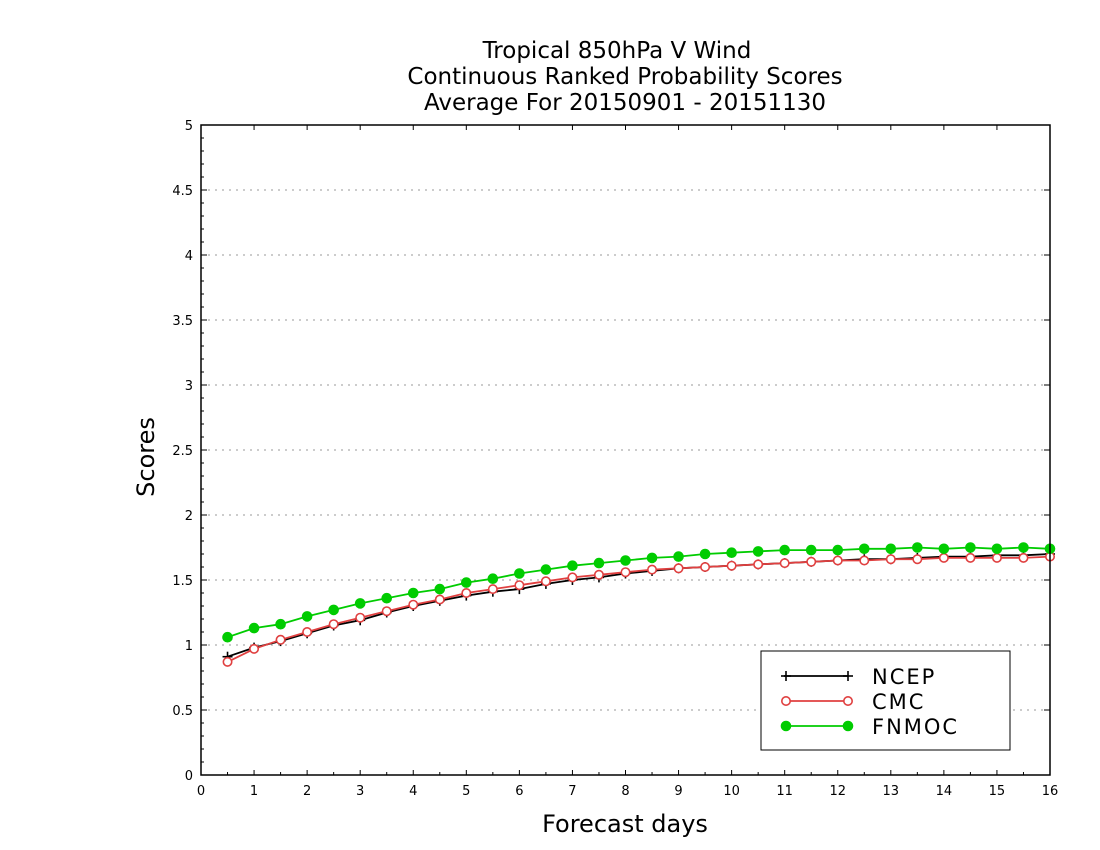  I want to click on y-tick-label: 3, so click(189, 386).